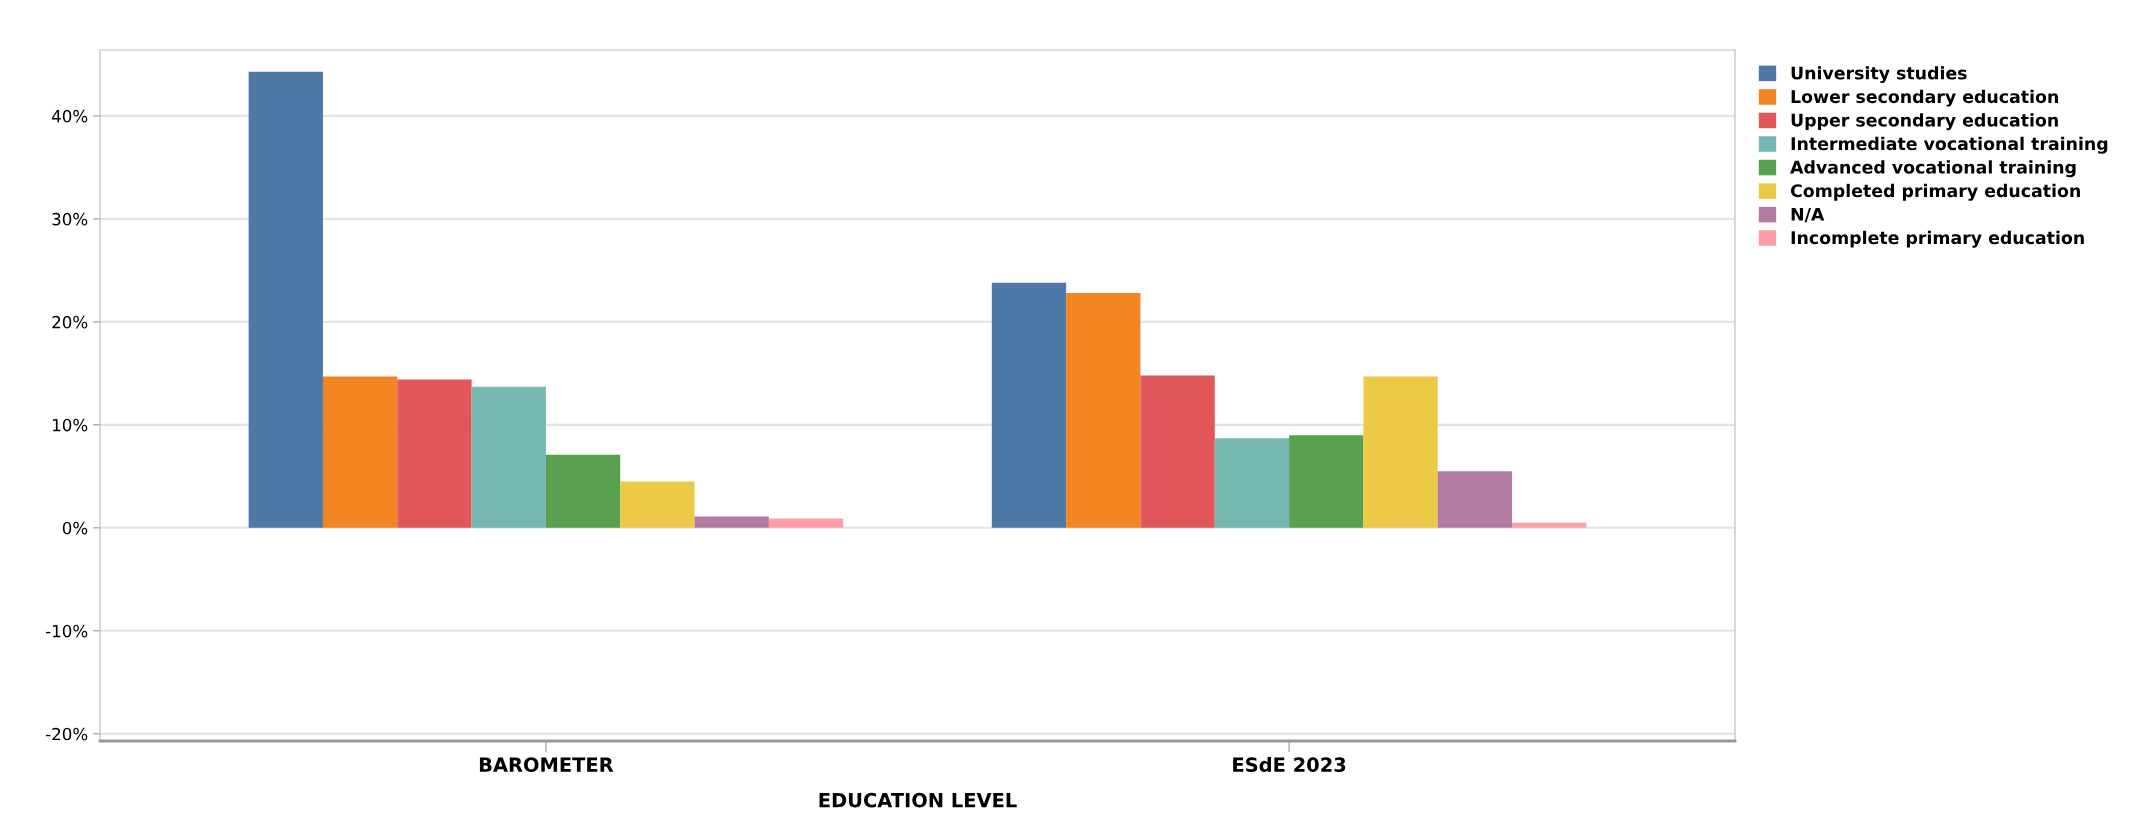  Describe the element at coordinates (66, 734) in the screenshot. I see `y-tick-label: -20%` at that location.